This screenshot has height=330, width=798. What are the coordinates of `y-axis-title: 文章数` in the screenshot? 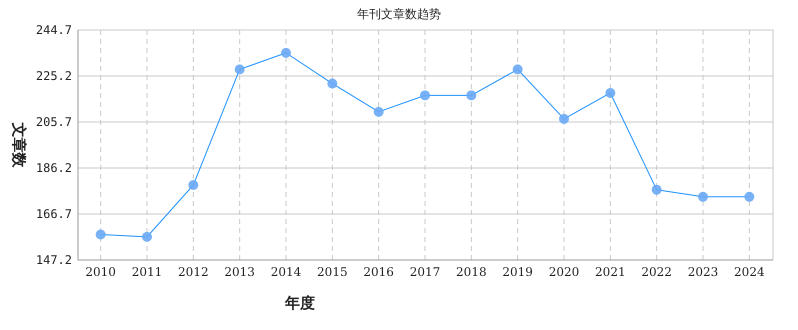 It's located at (19, 145).